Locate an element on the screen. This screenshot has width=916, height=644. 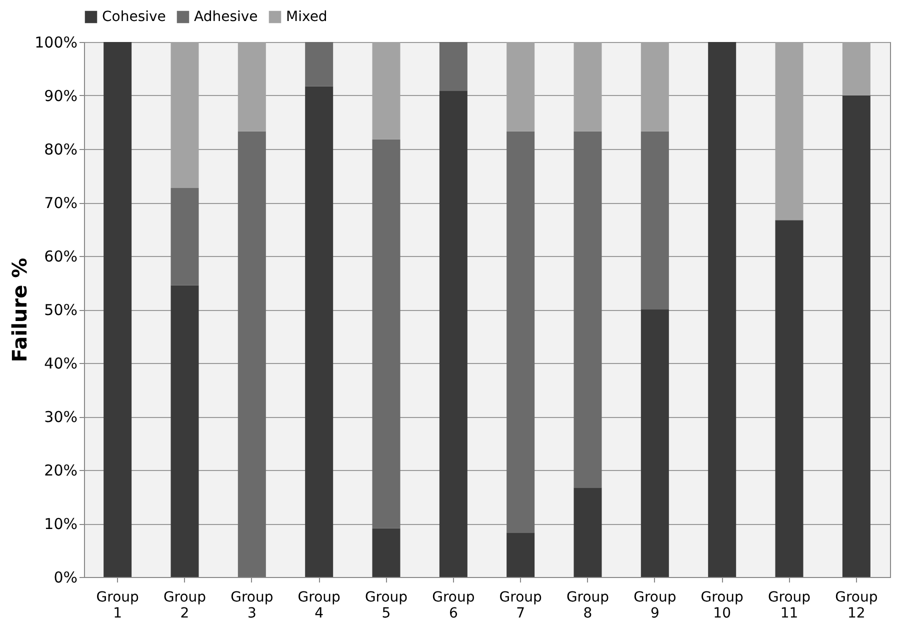
y-tick-label: 100% is located at coordinates (56, 43).